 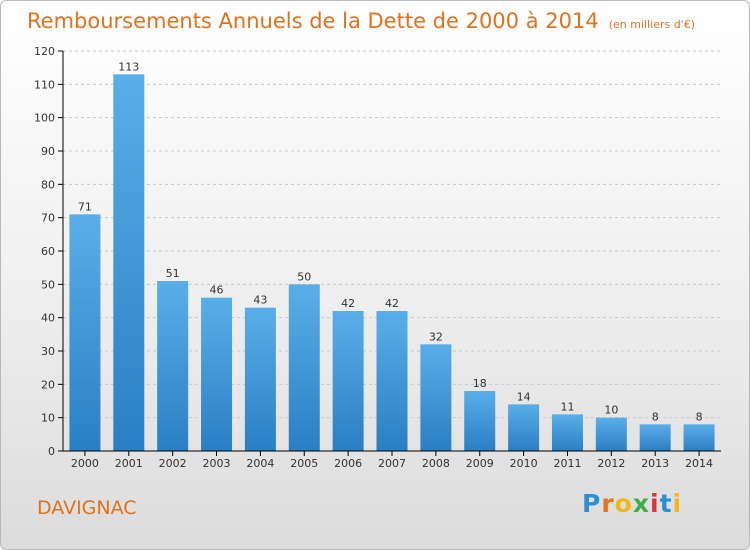 What do you see at coordinates (48, 184) in the screenshot?
I see `y-tick-label: 80` at bounding box center [48, 184].